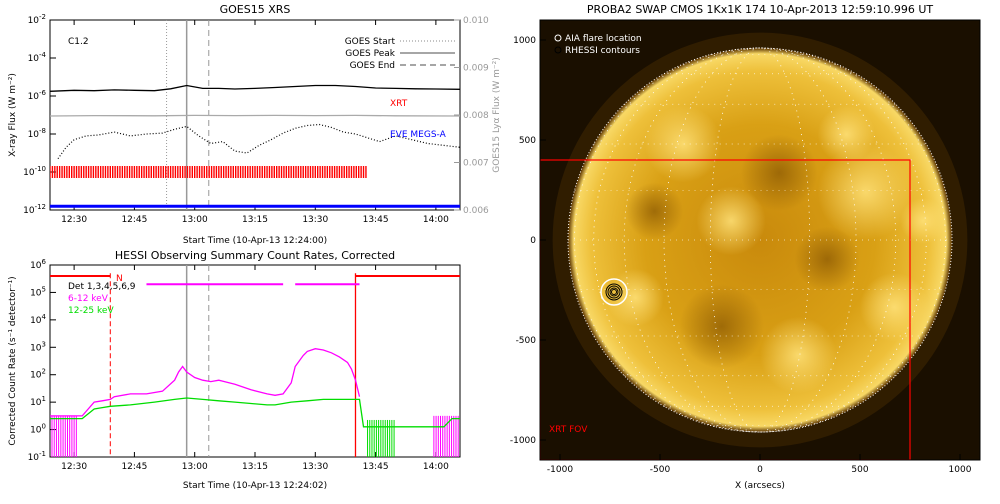 The width and height of the screenshot is (1000, 504). Describe the element at coordinates (255, 241) in the screenshot. I see `goes-x-axis-label: Start Time (10-Apr-13 12:24:00)` at that location.